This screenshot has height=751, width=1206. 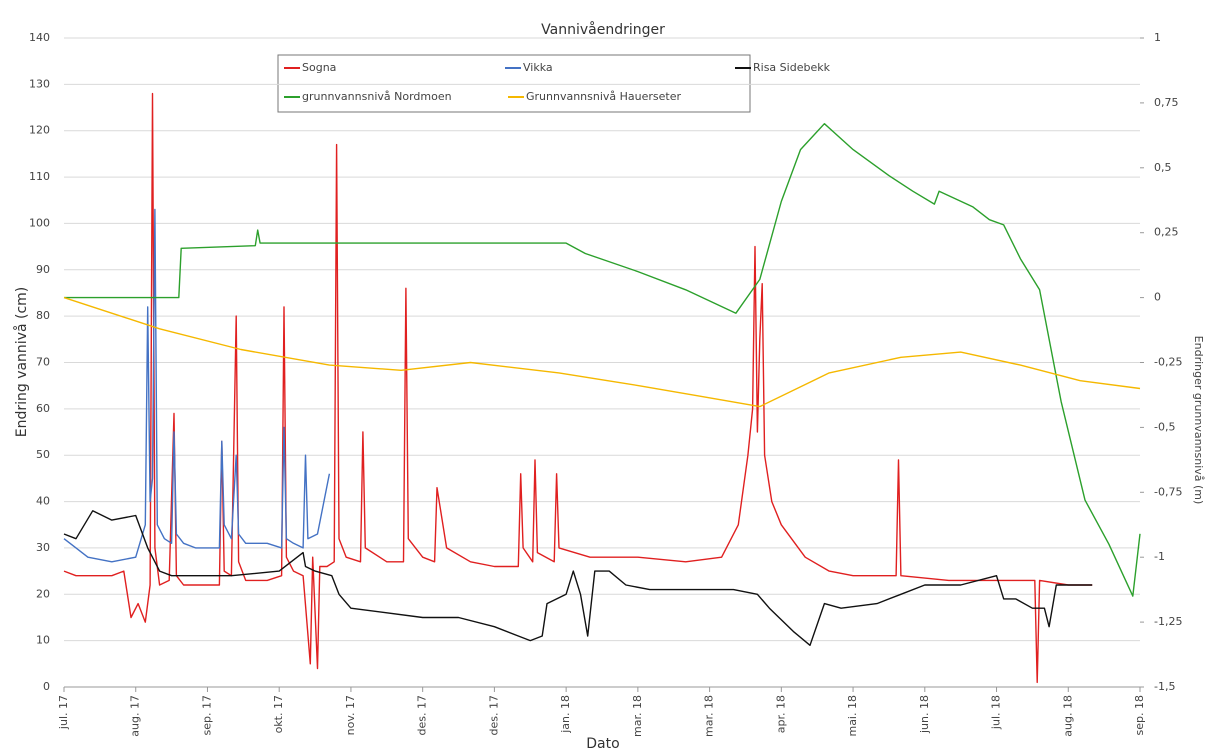 I want to click on y-tick-label: 110, so click(x=39, y=176).